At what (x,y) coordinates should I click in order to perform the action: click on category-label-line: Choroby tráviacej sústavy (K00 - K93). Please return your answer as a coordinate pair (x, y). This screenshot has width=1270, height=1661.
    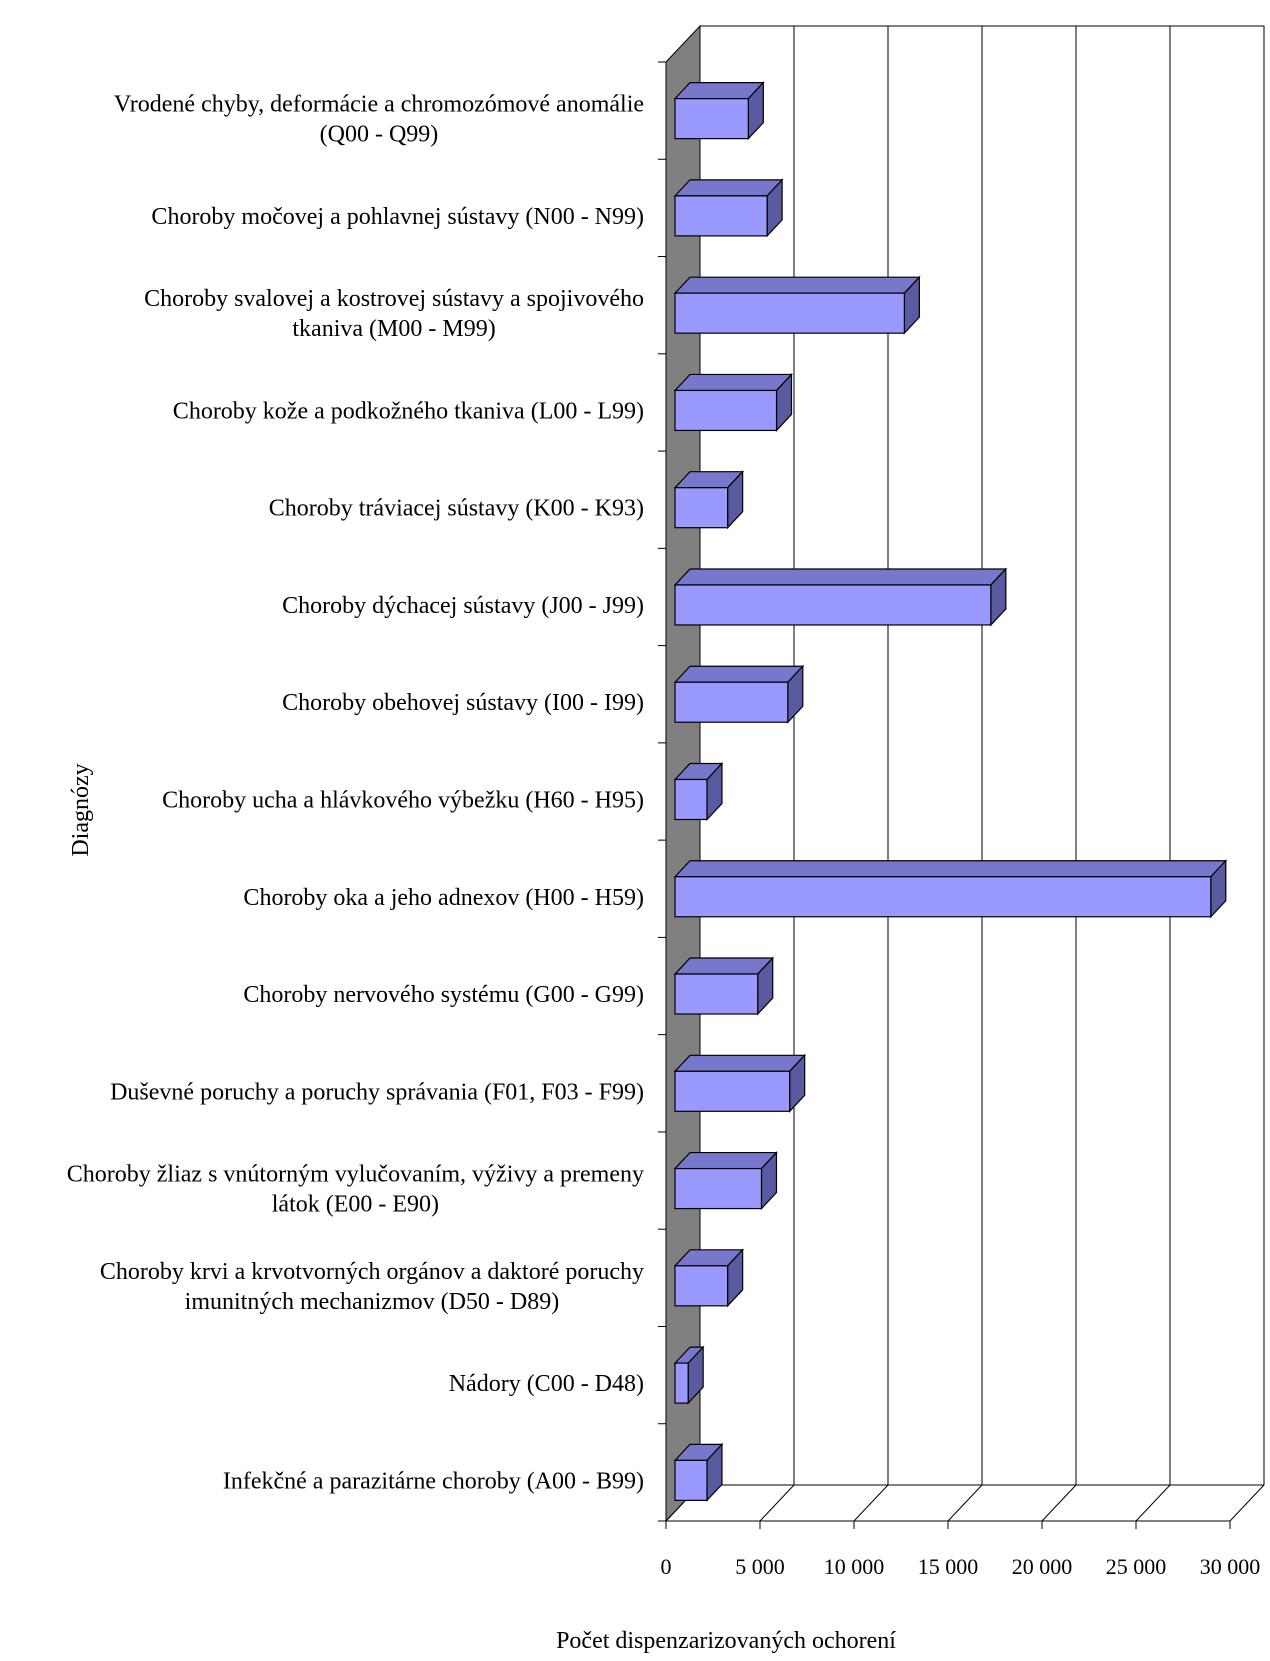
    Looking at the image, I should click on (456, 509).